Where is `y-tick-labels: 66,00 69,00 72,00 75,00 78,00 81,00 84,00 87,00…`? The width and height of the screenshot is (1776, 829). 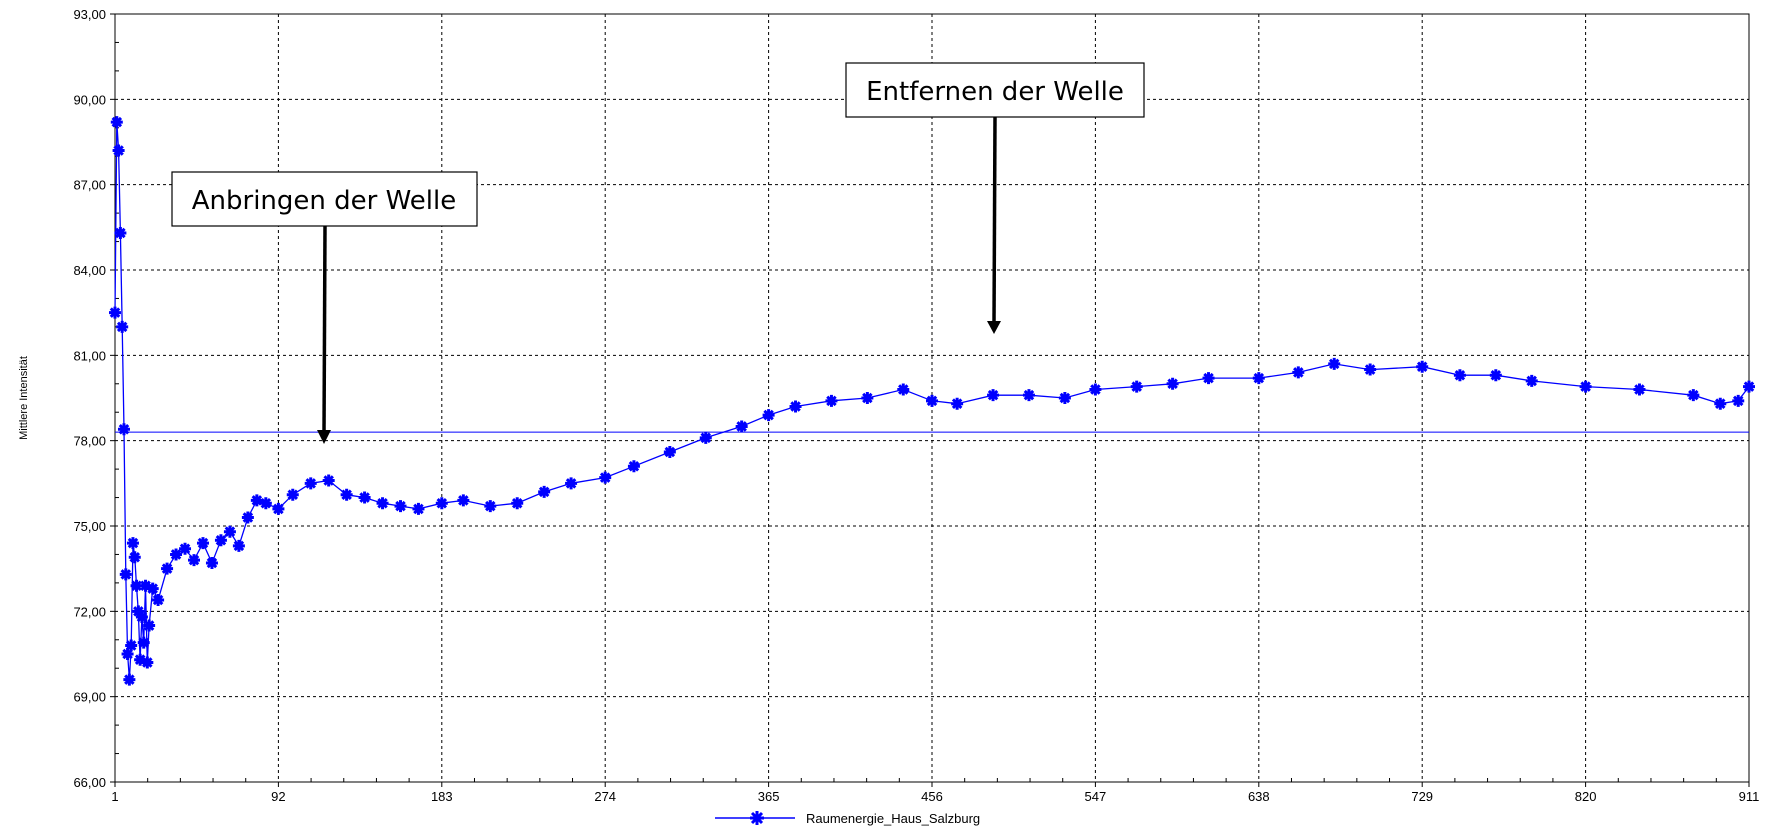 y-tick-labels: 66,00 69,00 72,00 75,00 78,00 81,00 84,00 87,00… is located at coordinates (89, 398).